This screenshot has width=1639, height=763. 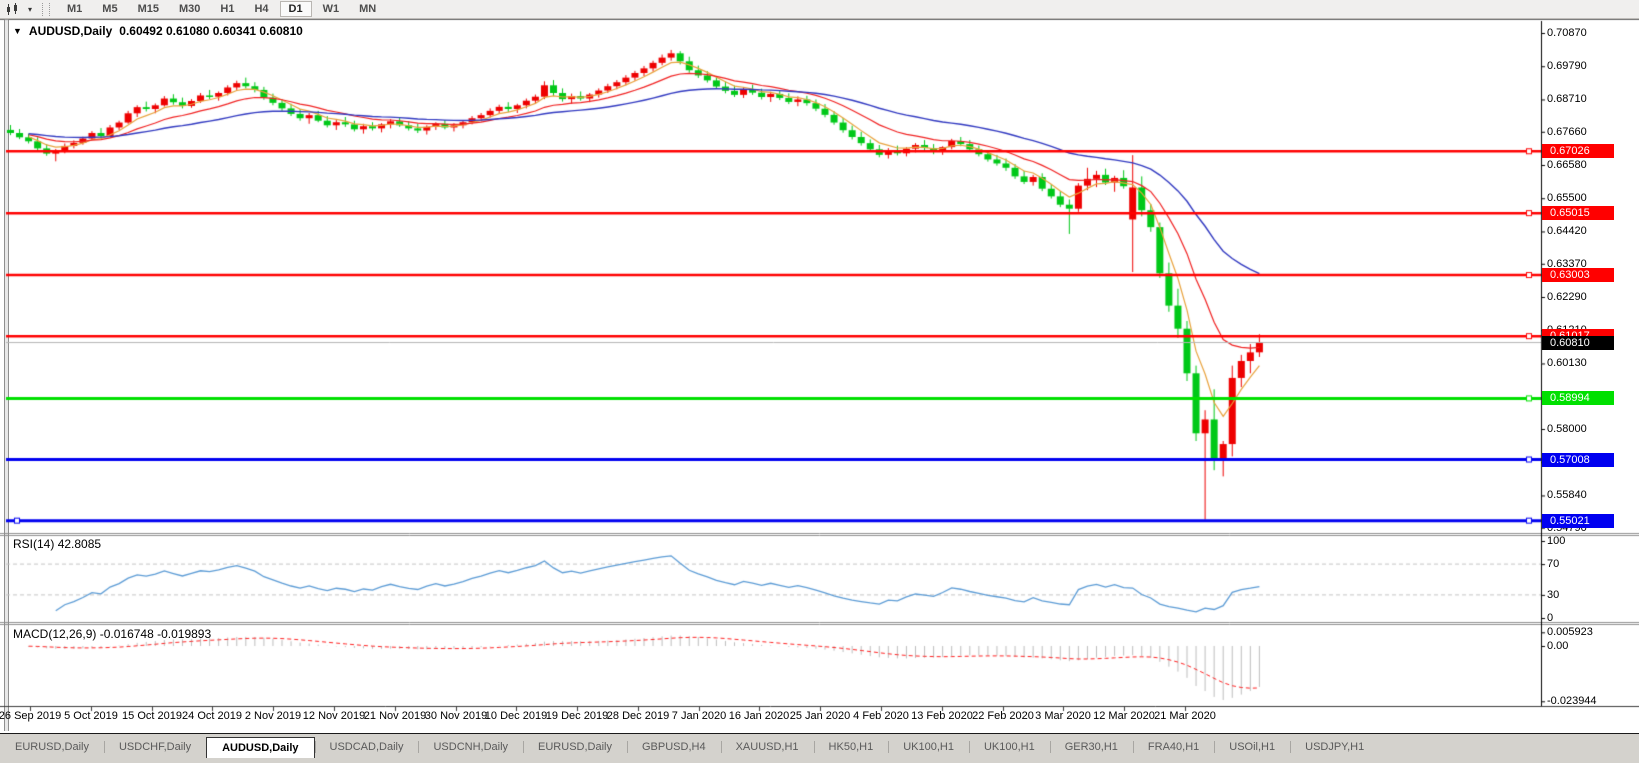 I want to click on chart-tab-6: GBPUSD,H4, so click(x=674, y=747).